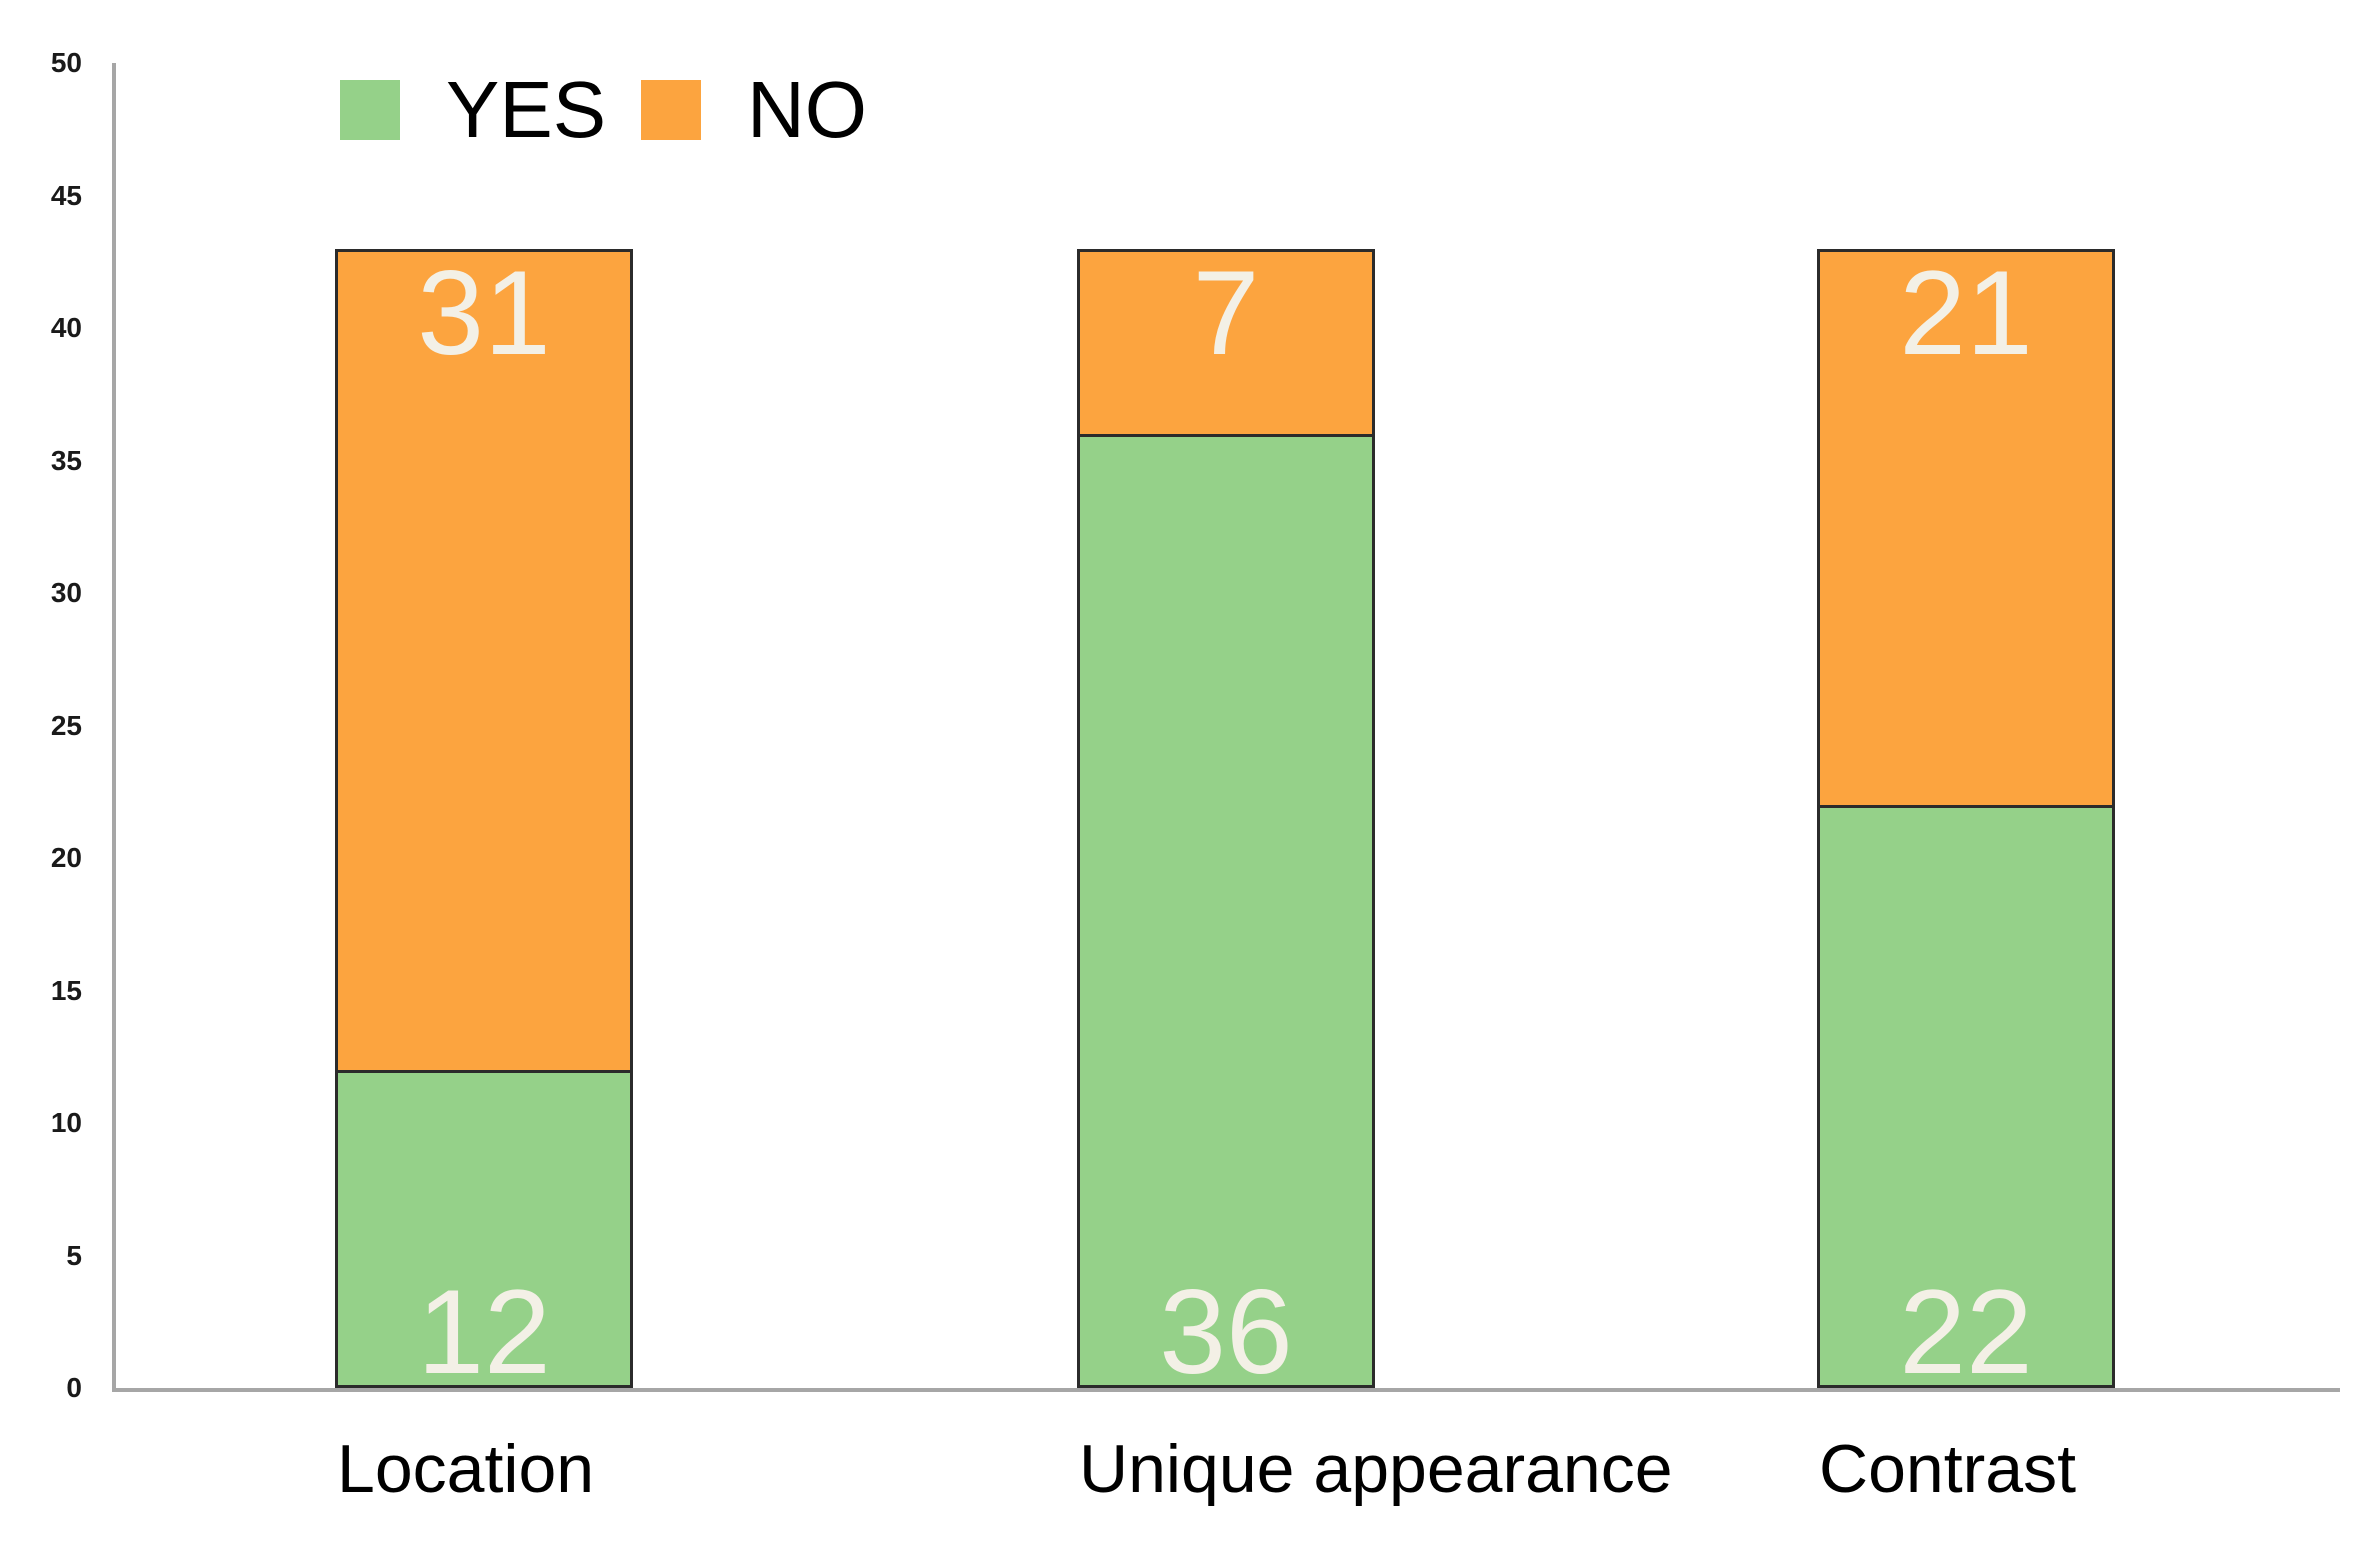 This screenshot has height=1541, width=2361. I want to click on y-tick-label-50: 50, so click(66, 62).